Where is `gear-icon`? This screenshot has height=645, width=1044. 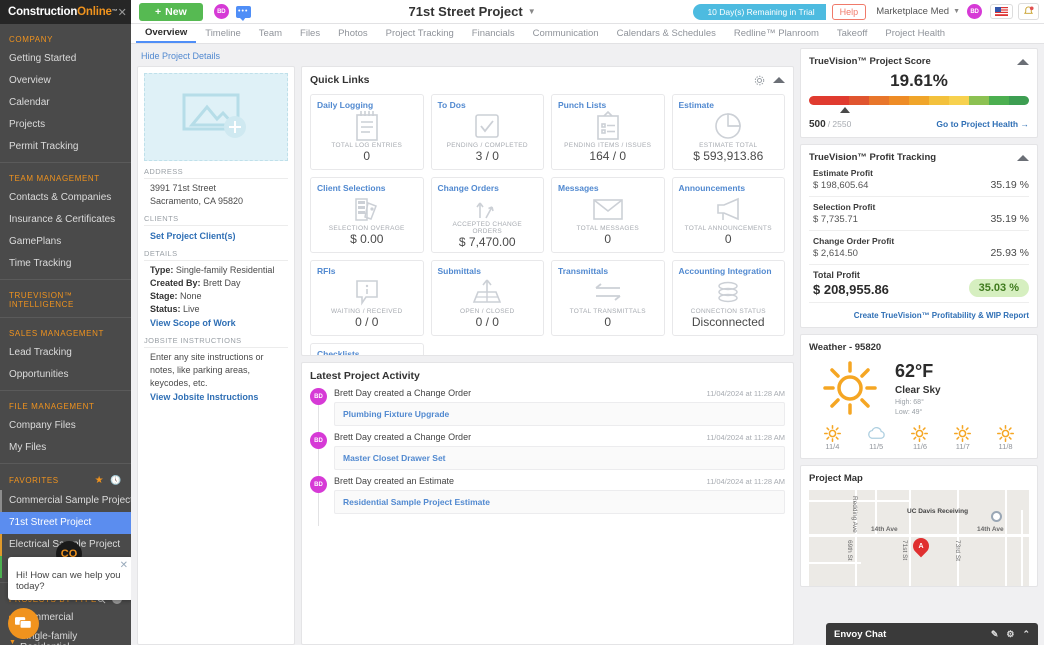
gear-icon is located at coordinates (759, 80).